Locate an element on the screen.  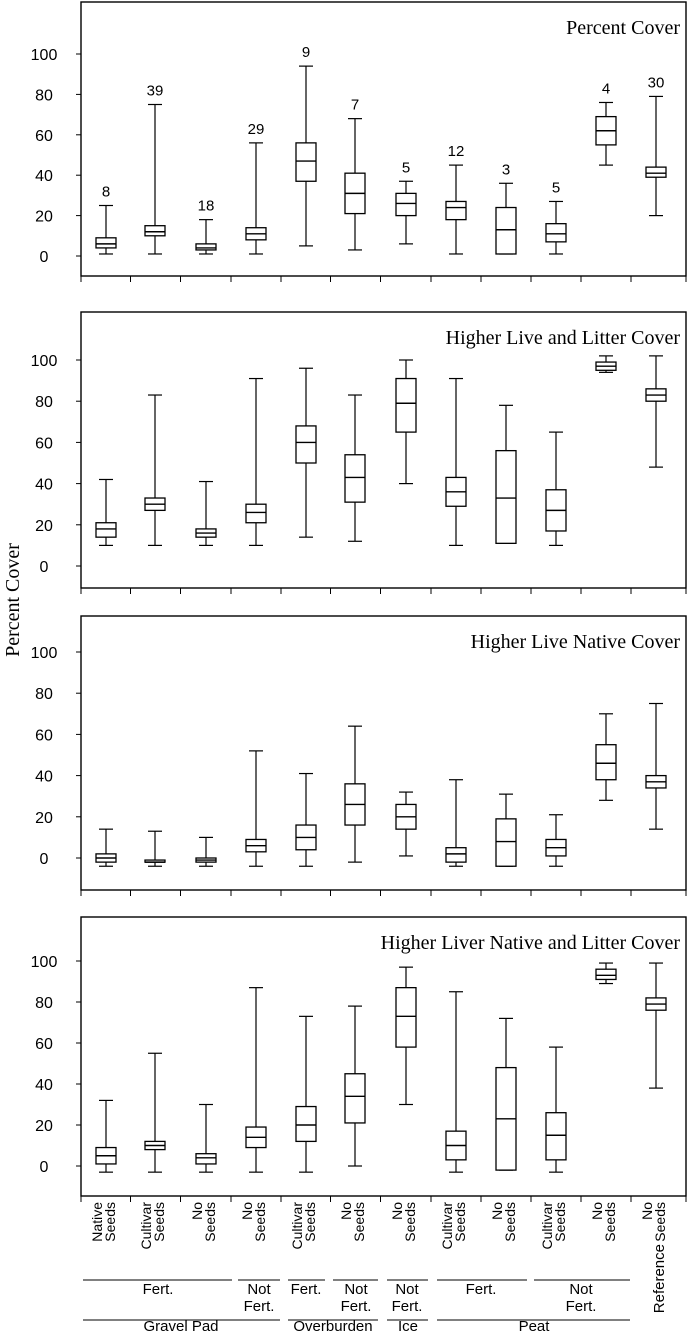
sample-size-label: 7 is located at coordinates (355, 105).